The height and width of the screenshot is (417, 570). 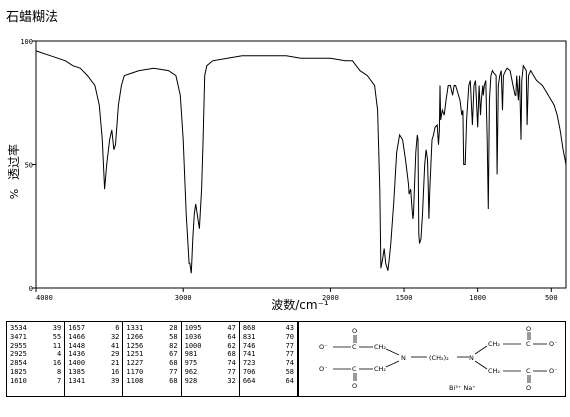 I want to click on peak-wavenumber: 1448, so click(x=77, y=345).